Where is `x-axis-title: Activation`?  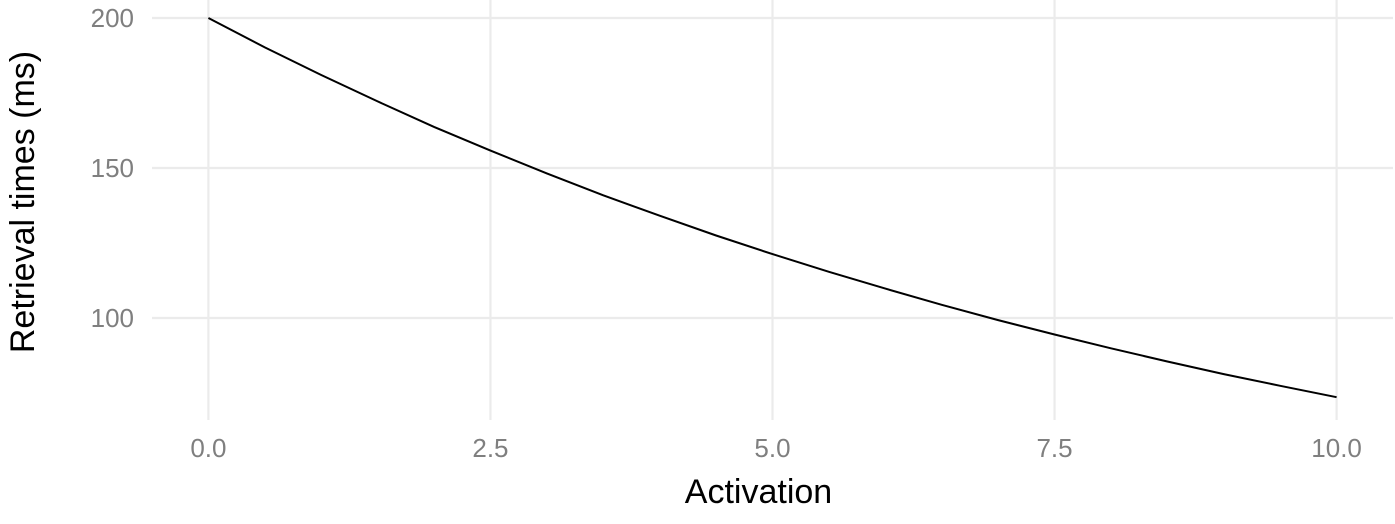 x-axis-title: Activation is located at coordinates (758, 492).